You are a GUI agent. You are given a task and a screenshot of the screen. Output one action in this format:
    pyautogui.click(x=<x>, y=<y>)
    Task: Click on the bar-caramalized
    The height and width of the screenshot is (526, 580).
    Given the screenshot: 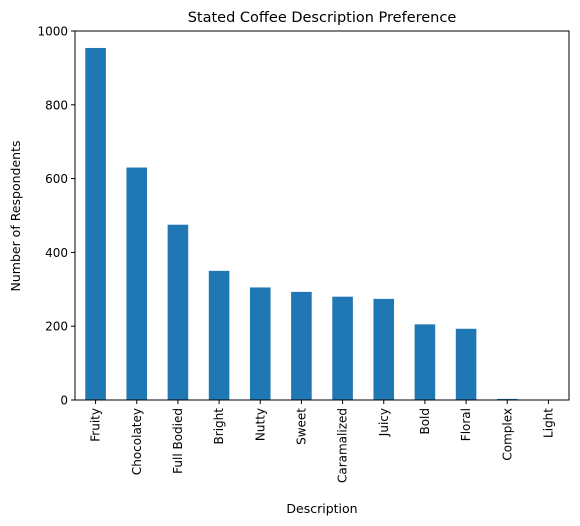 What is the action you would take?
    pyautogui.click(x=342, y=348)
    